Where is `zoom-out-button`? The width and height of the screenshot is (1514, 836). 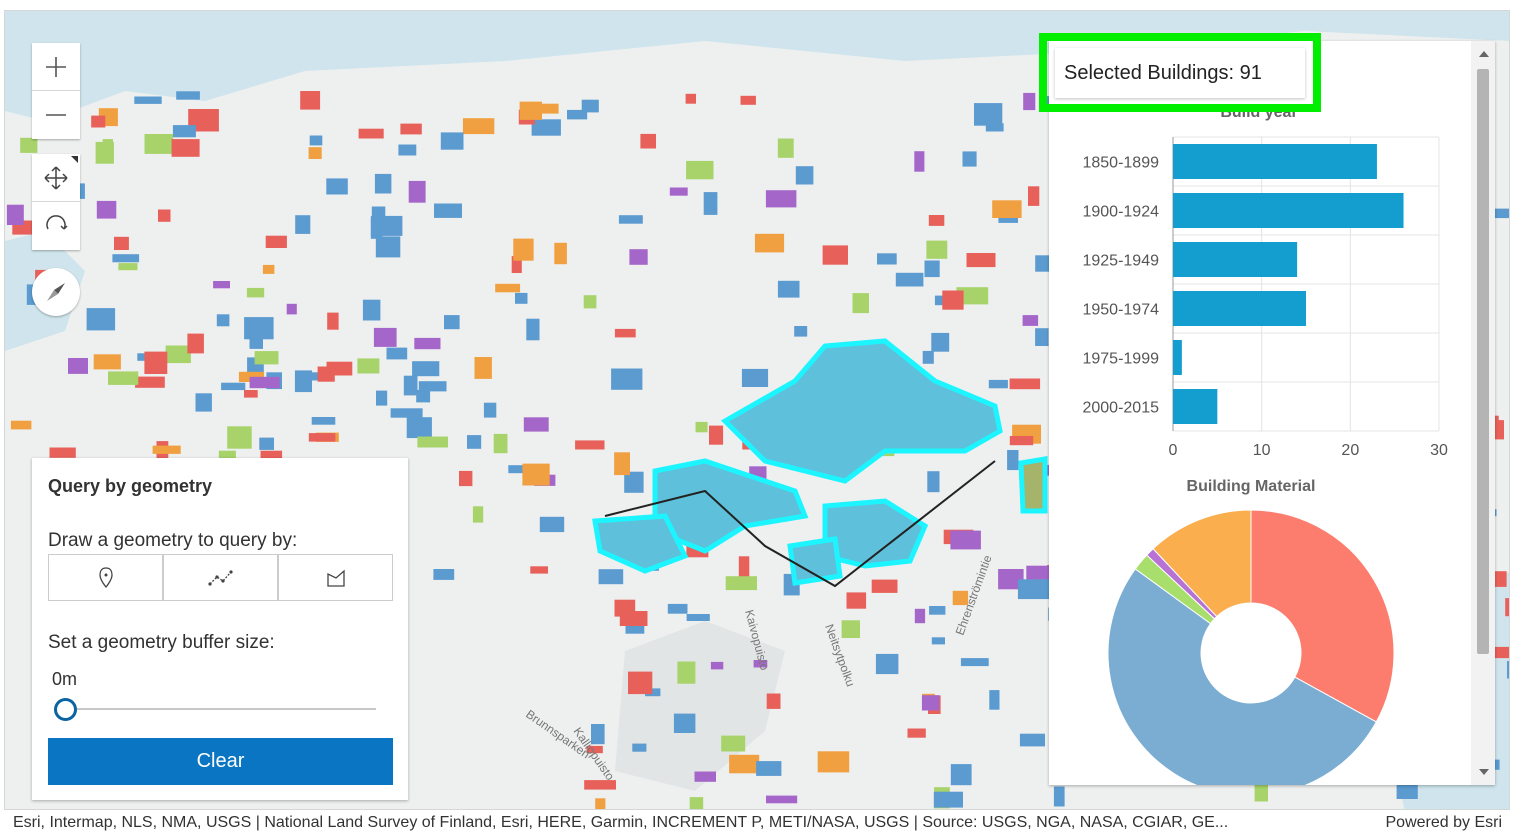
zoom-out-button is located at coordinates (56, 115).